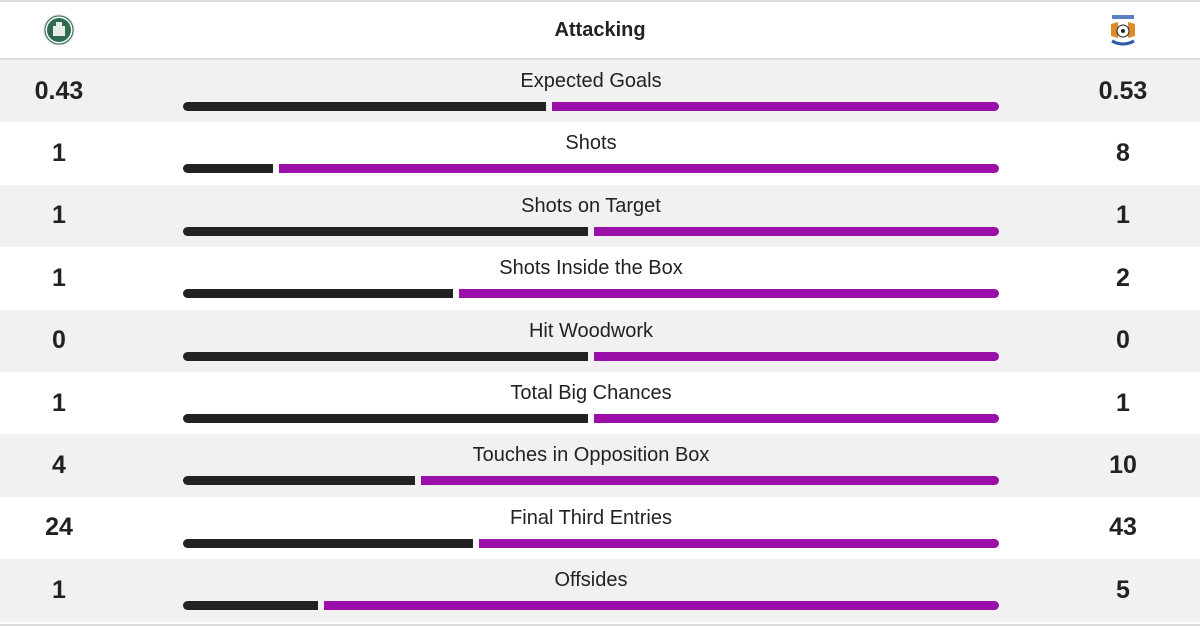 This screenshot has height=626, width=1200. I want to click on stat-row-shots-inside-box: 1 Shots Inside the Box 2, so click(600, 278).